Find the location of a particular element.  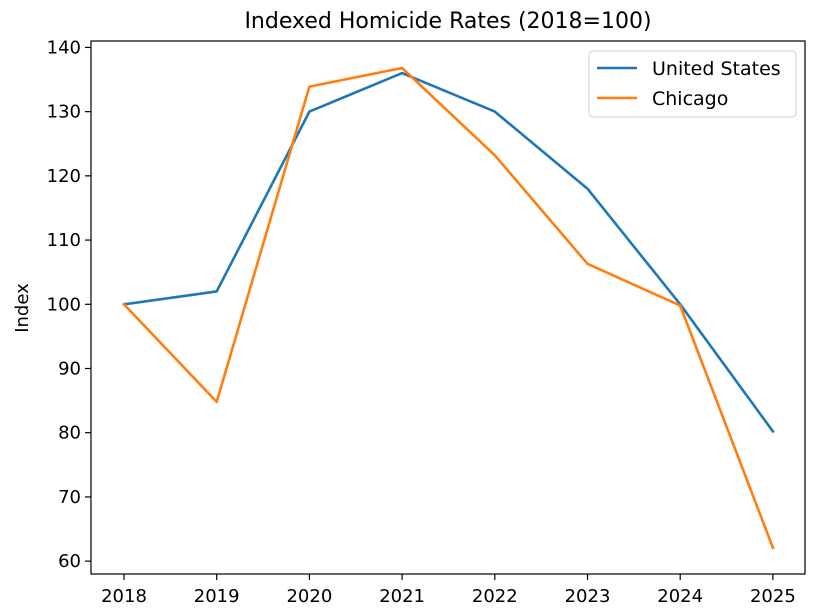

y-tick-label: 140 is located at coordinates (64, 47).